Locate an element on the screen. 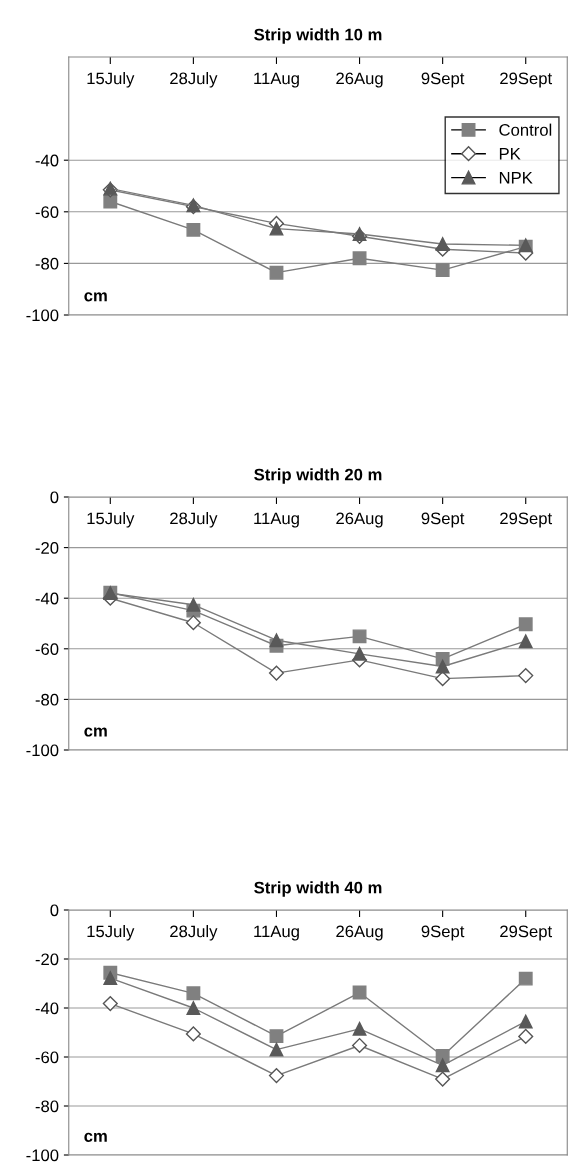  legend-label: Control is located at coordinates (525, 129).